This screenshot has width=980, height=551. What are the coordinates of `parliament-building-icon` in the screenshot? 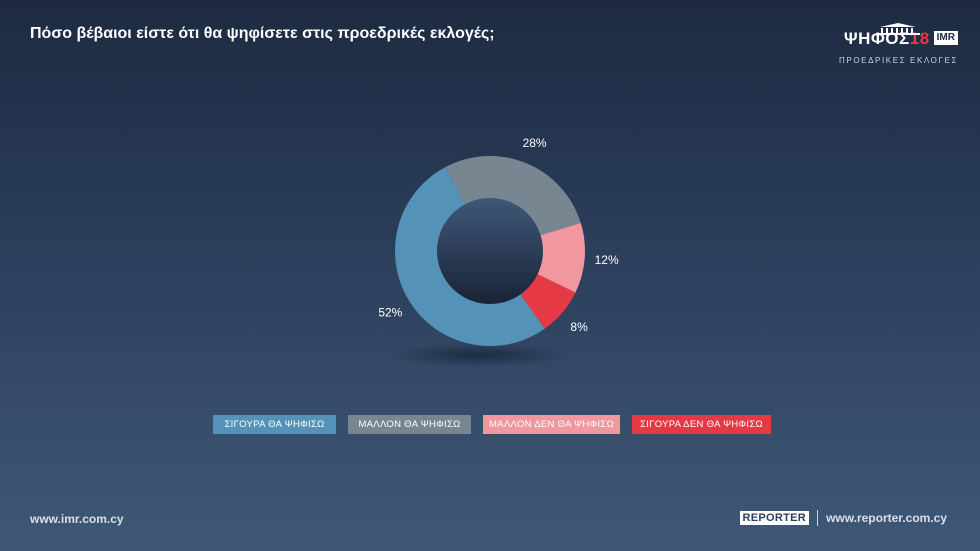 It's located at (898, 29).